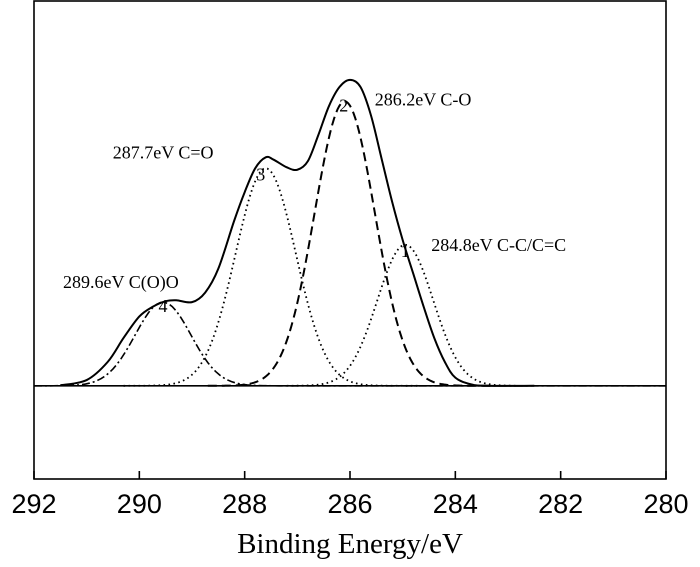 The width and height of the screenshot is (700, 567). What do you see at coordinates (405, 251) in the screenshot?
I see `peak-number-1: 1` at bounding box center [405, 251].